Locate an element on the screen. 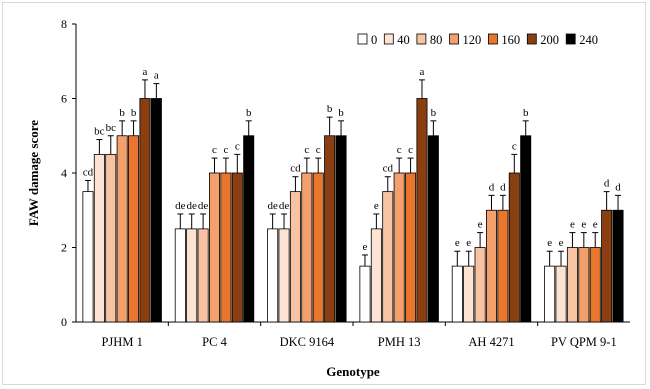 The width and height of the screenshot is (650, 389). y-tick-label: 0 is located at coordinates (64, 322).